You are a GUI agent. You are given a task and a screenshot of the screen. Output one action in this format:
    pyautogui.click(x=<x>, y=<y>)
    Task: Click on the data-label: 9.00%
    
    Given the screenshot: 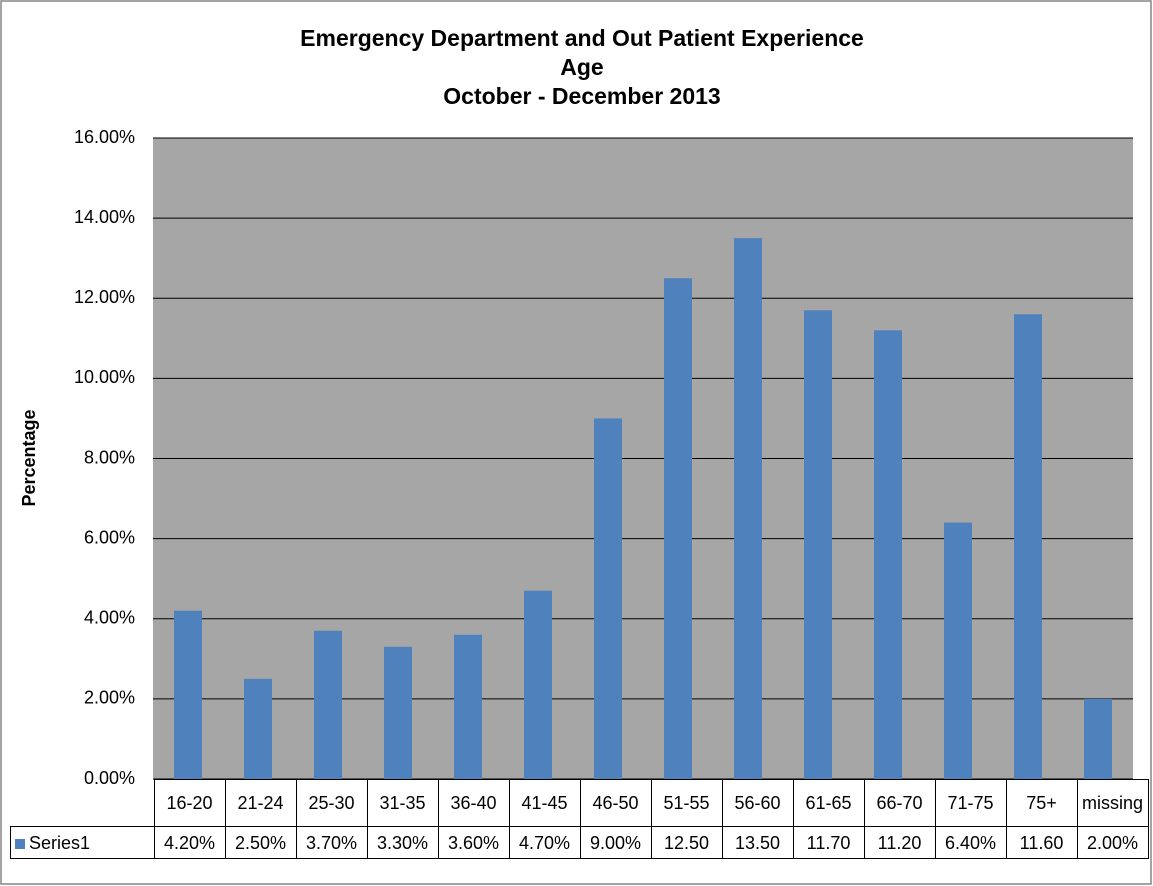 What is the action you would take?
    pyautogui.click(x=615, y=842)
    